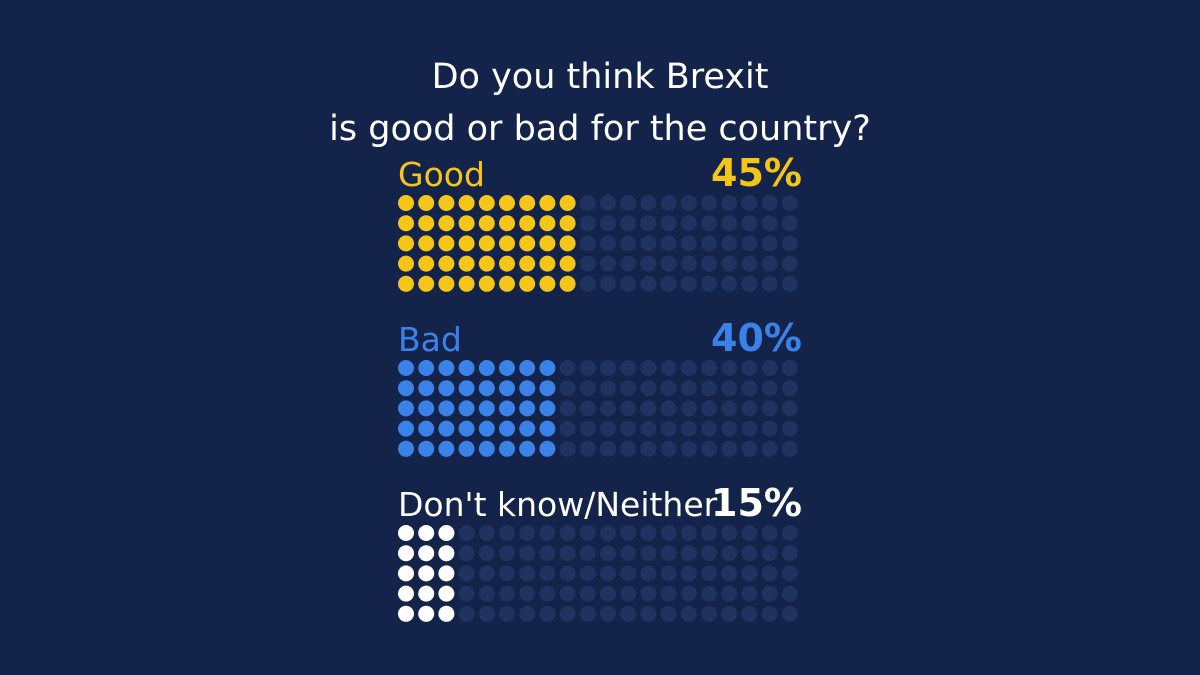  What do you see at coordinates (598, 573) in the screenshot?
I see `waffle-grid-dont-know` at bounding box center [598, 573].